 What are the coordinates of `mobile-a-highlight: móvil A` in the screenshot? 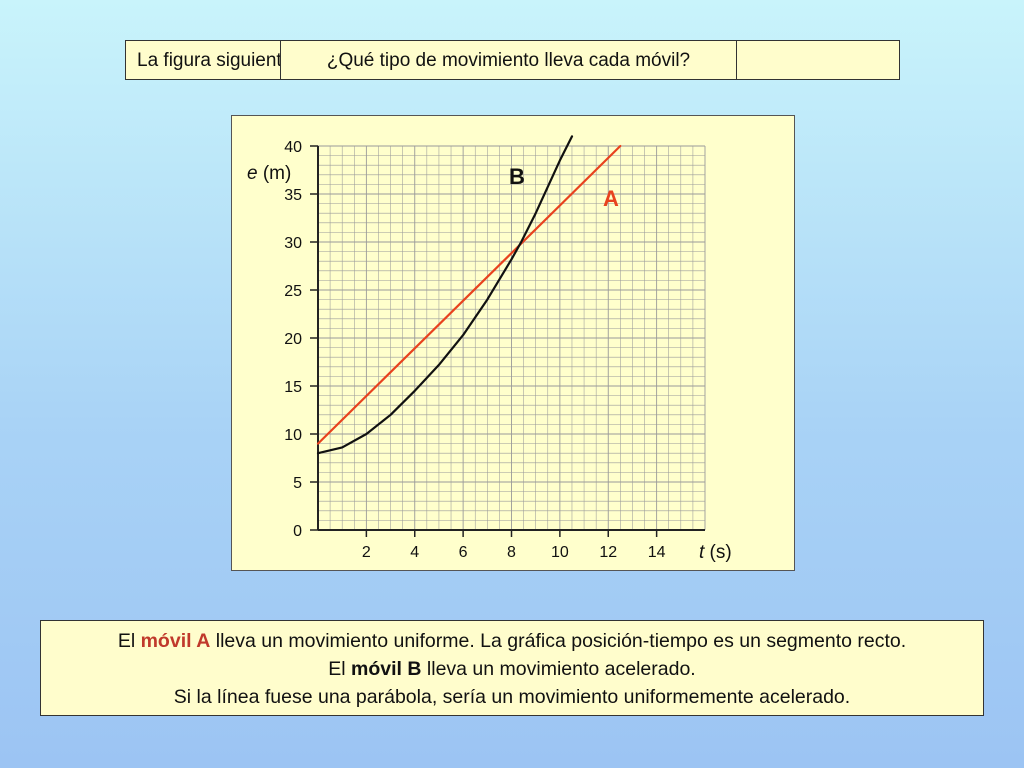 It's located at (175, 641).